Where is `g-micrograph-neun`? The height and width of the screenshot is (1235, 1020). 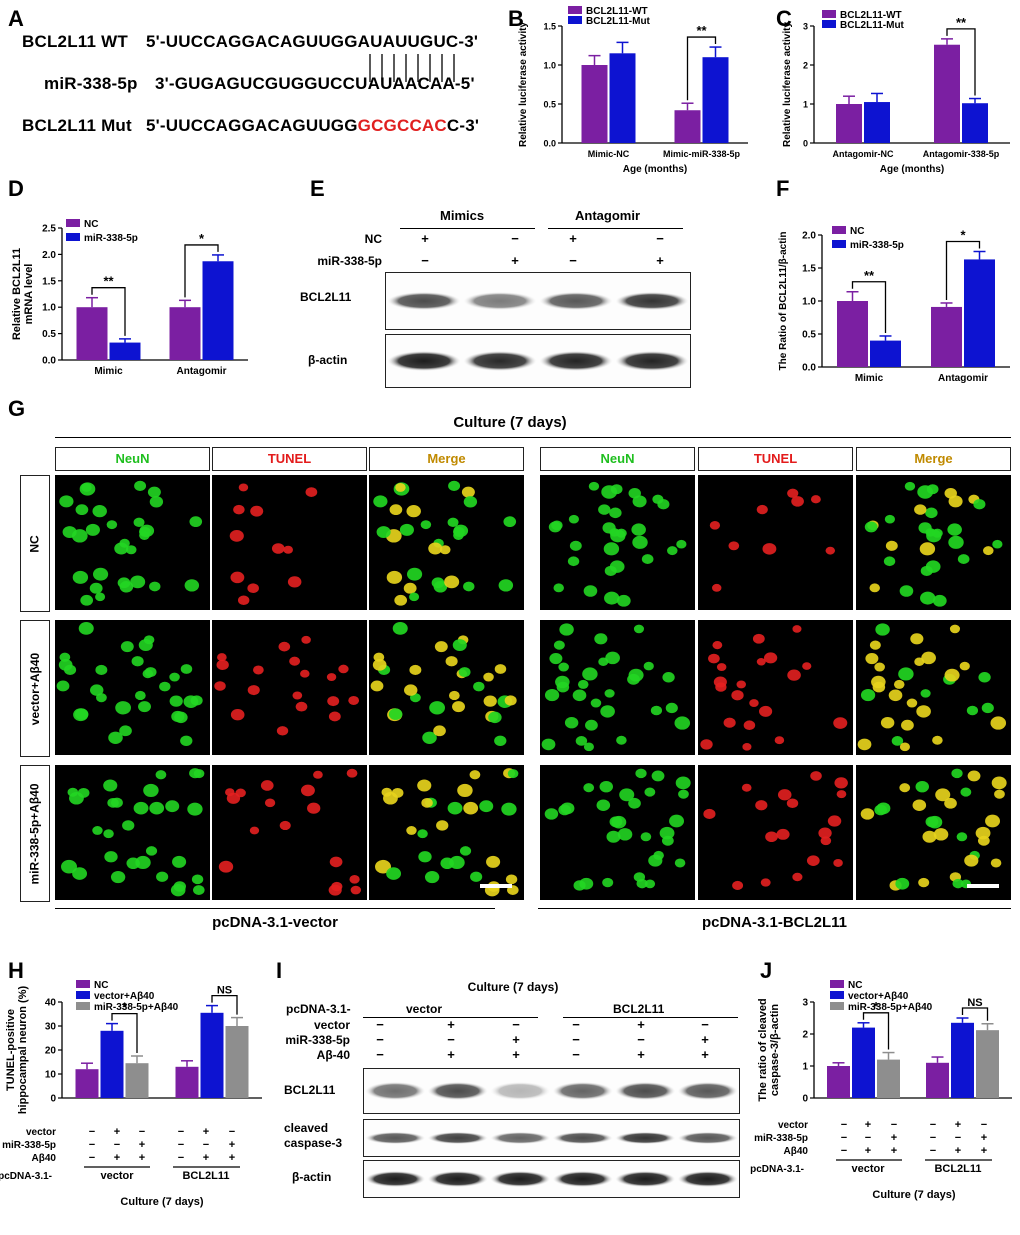 g-micrograph-neun is located at coordinates (617, 687).